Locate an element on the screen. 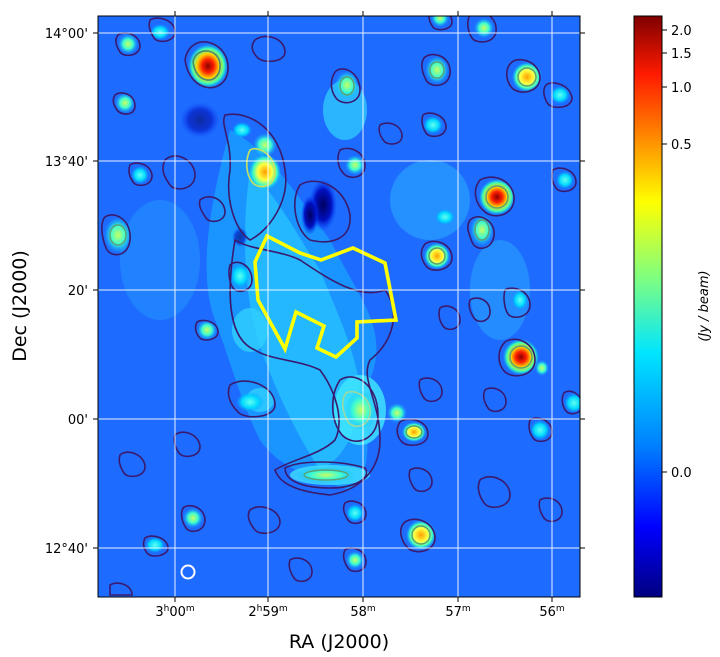  beam-marker is located at coordinates (188, 572).